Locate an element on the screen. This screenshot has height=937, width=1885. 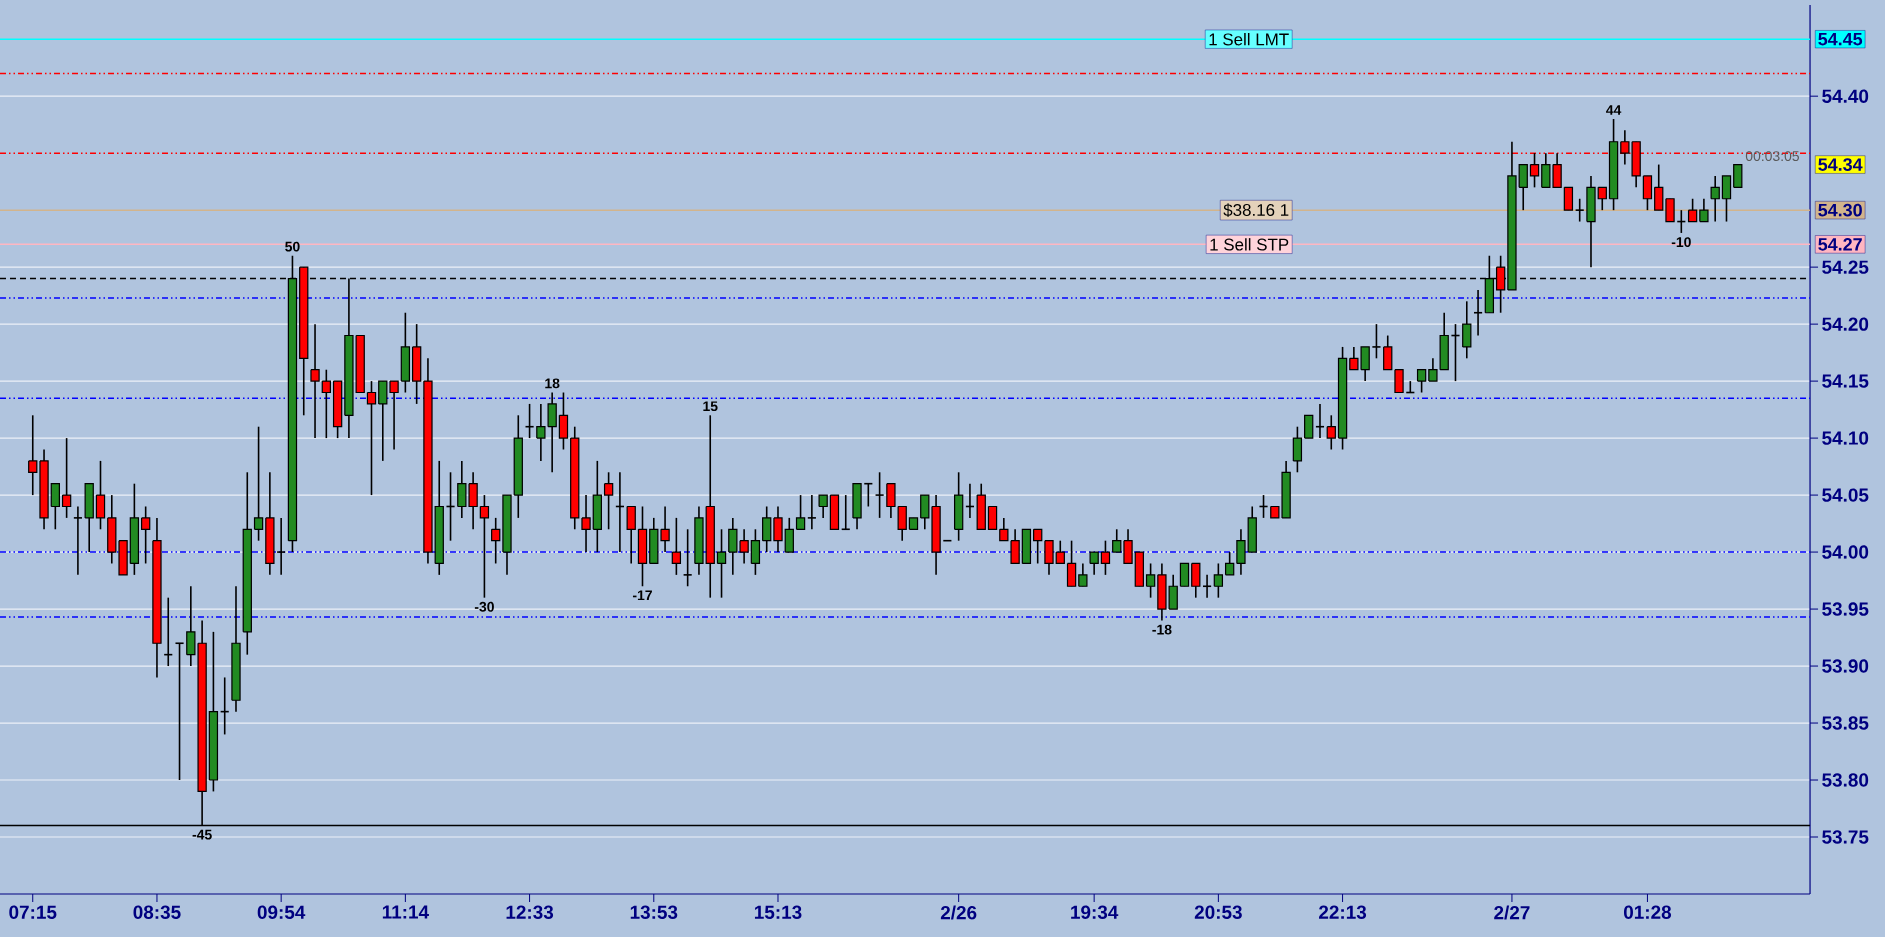
x-tick-label: 01:28 is located at coordinates (1647, 912).